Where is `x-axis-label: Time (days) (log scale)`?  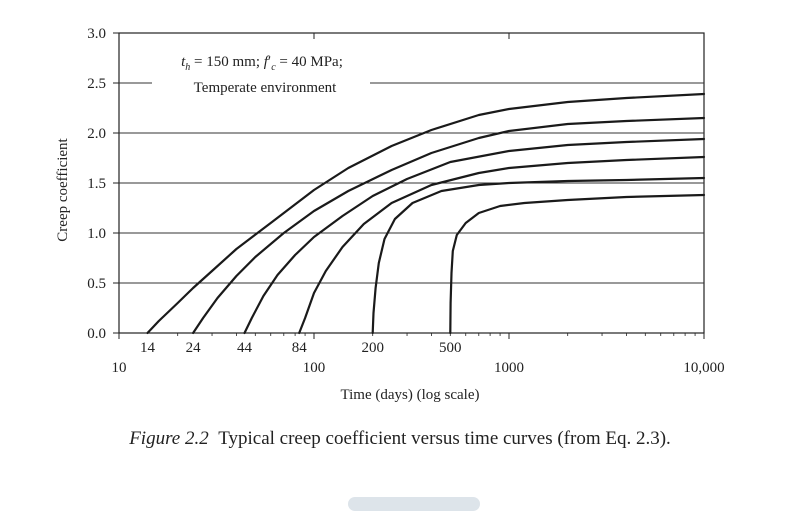
x-axis-label: Time (days) (log scale) is located at coordinates (410, 395).